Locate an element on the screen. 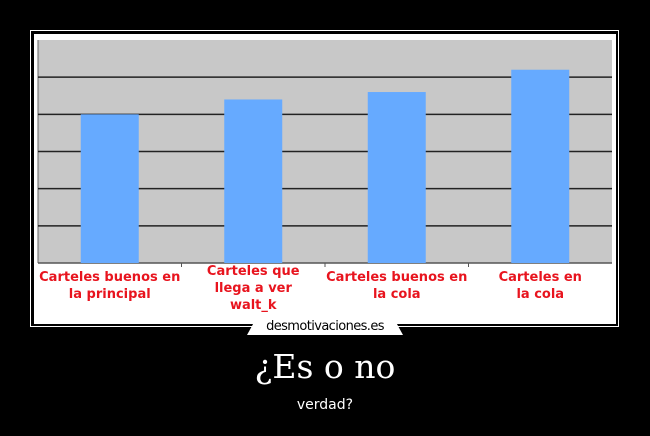 The width and height of the screenshot is (650, 436). x-tick-label-line: walt_k is located at coordinates (253, 305).